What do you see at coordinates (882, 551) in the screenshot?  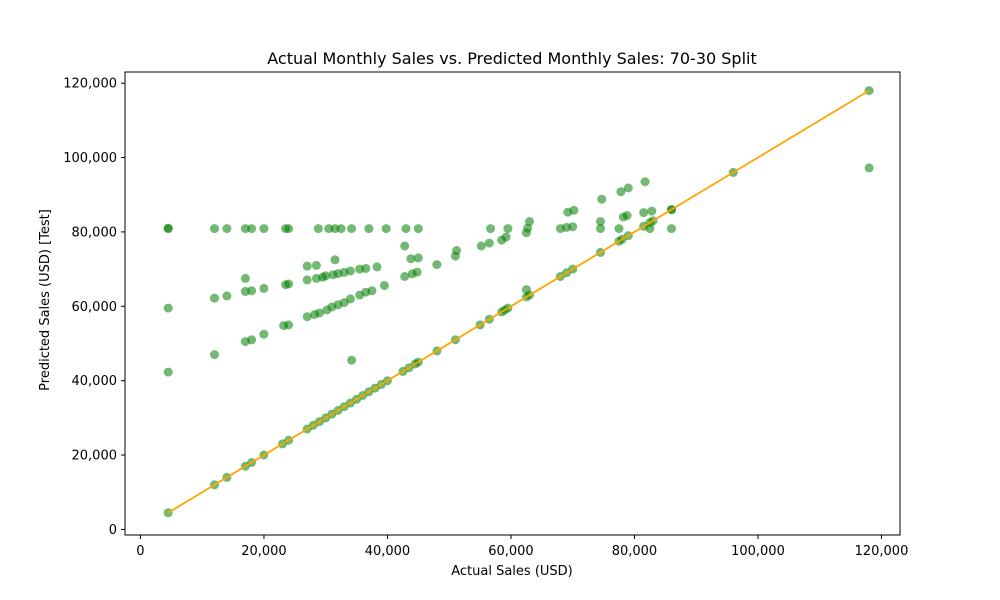 I see `x-tick-label: 120,000` at bounding box center [882, 551].